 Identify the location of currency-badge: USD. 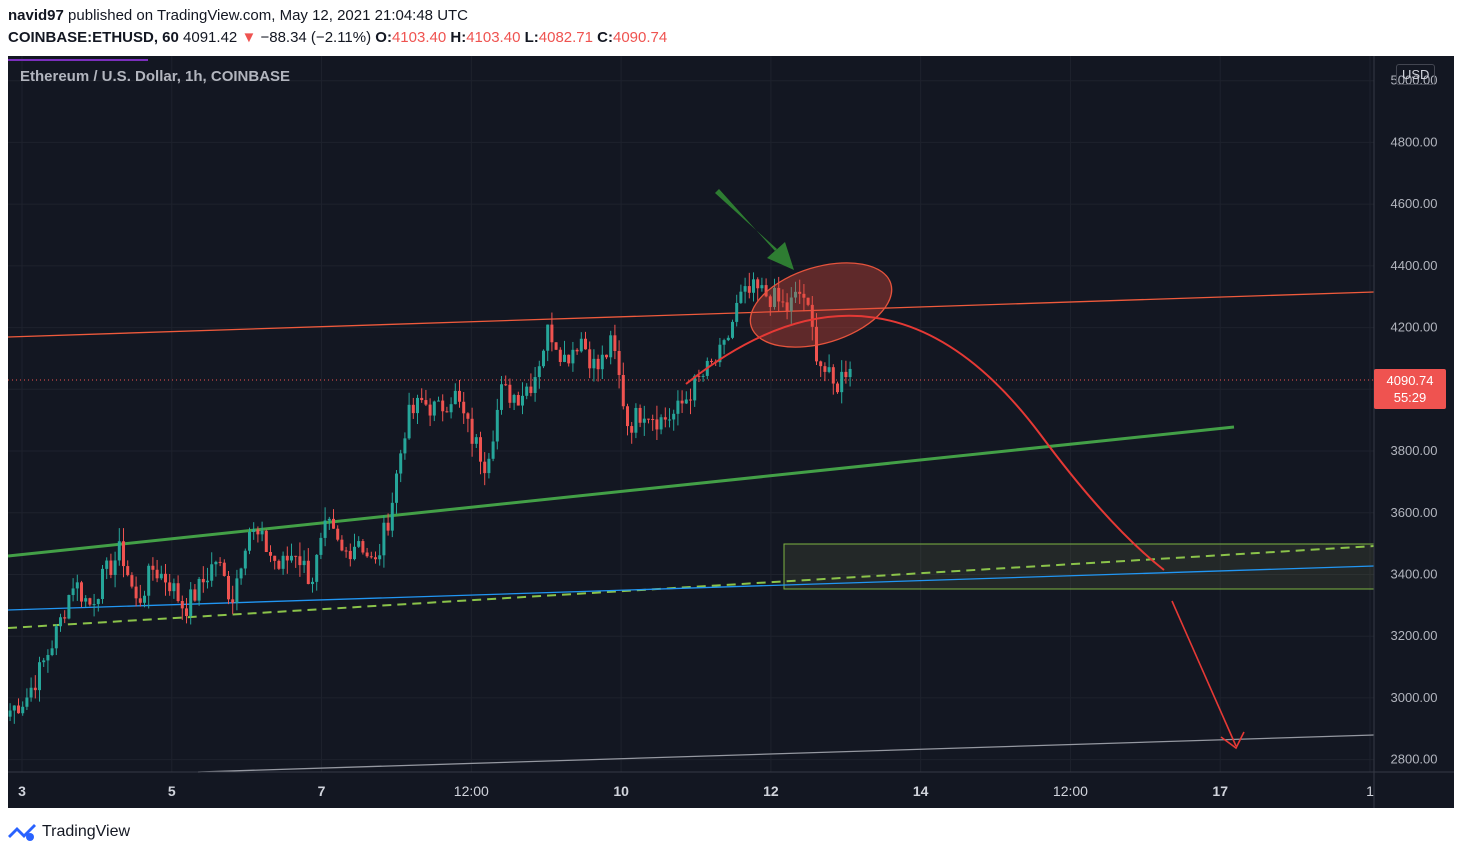
(1416, 74).